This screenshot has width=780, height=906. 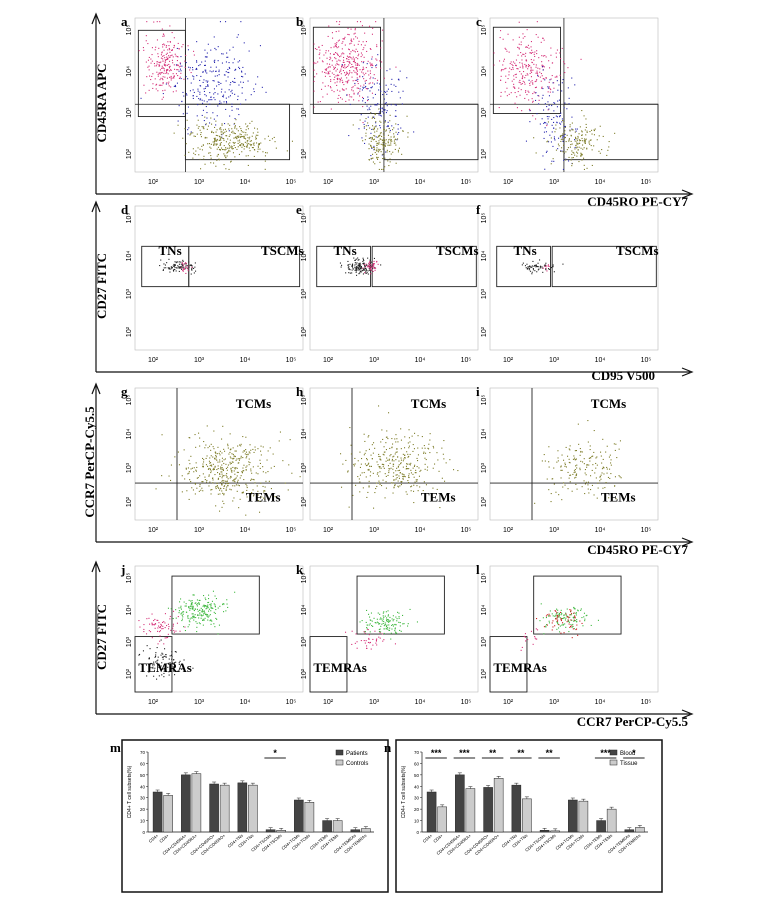 I want to click on x-tick-label: 10², so click(x=328, y=530).